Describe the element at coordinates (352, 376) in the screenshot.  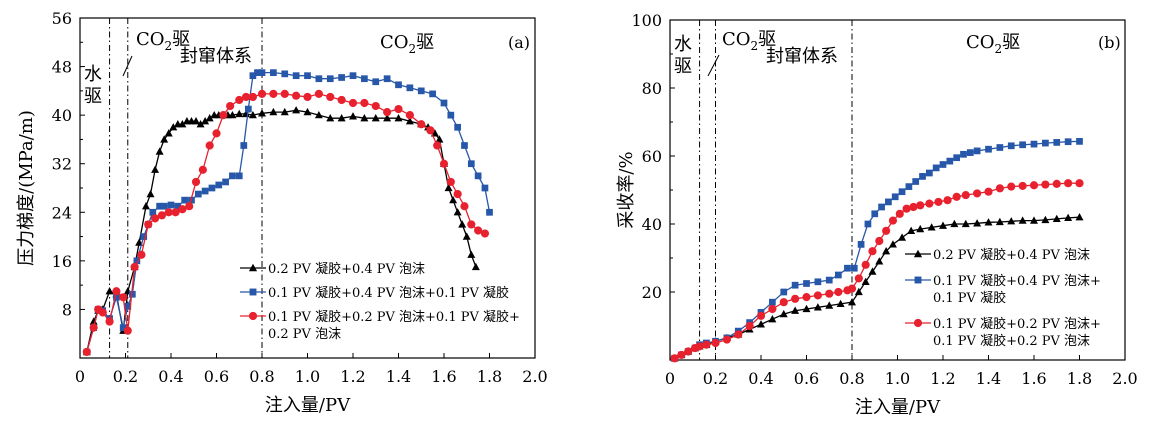
I see `x-tick-label: 1.2` at that location.